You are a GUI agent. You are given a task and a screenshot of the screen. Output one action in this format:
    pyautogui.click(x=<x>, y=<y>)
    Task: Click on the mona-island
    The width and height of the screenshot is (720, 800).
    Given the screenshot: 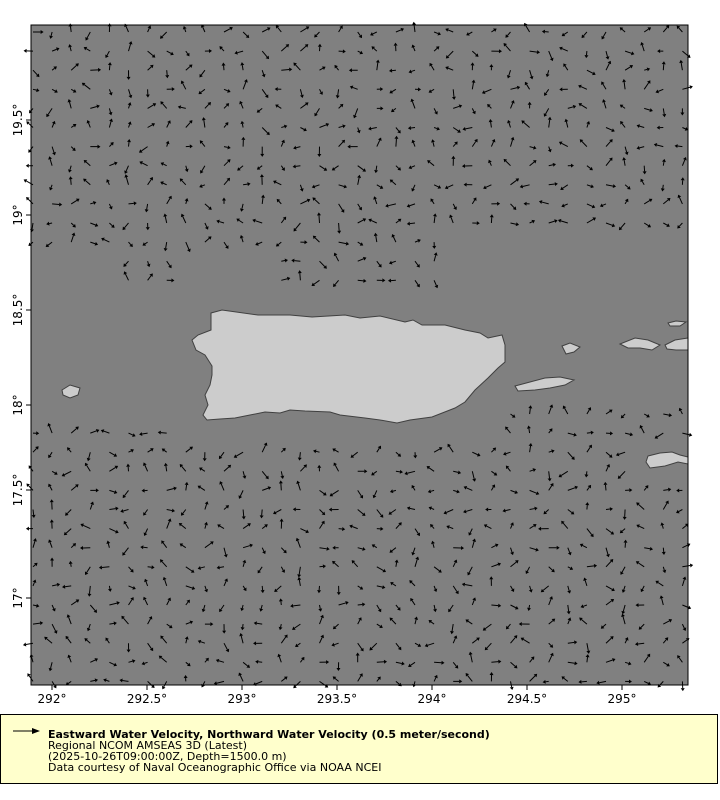 What is the action you would take?
    pyautogui.click(x=71, y=391)
    